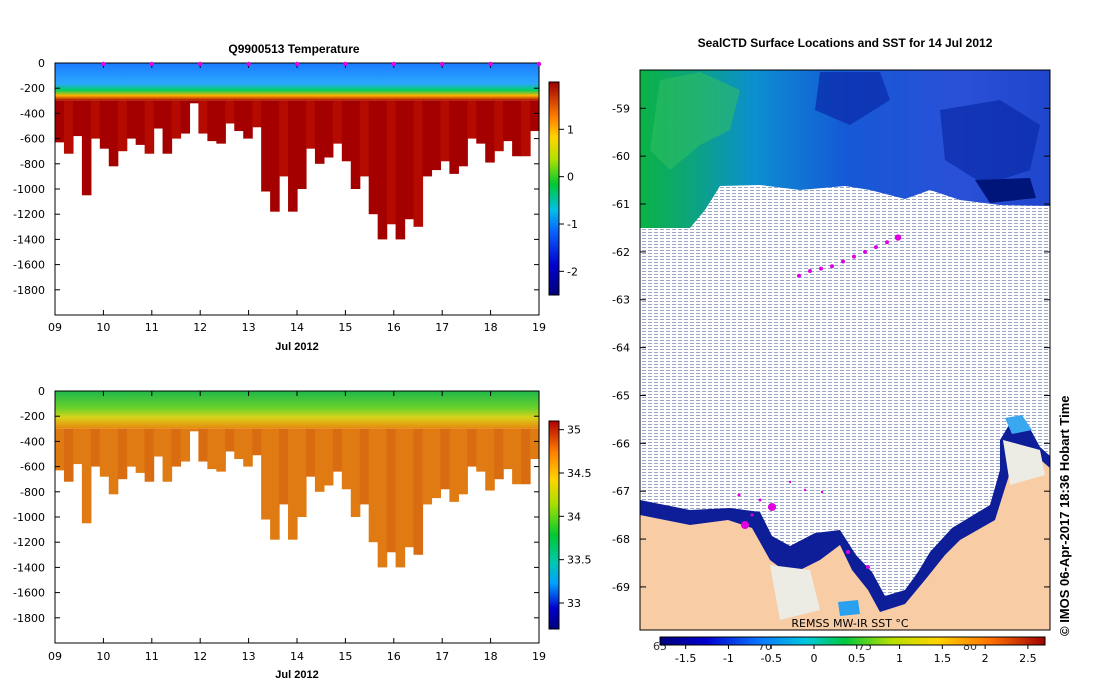  I want to click on temperature-colorbar-ticks: 1 0 -1 -2, so click(568, 200).